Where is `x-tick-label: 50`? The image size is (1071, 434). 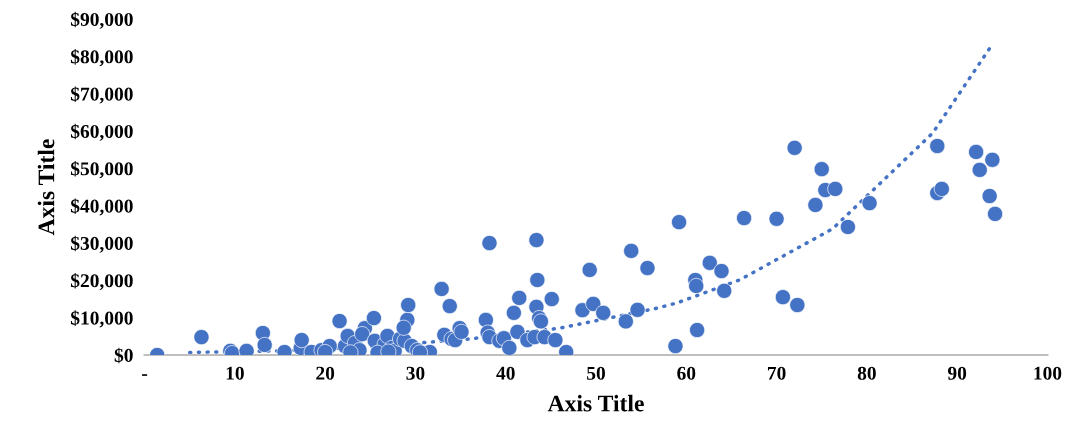 x-tick-label: 50 is located at coordinates (596, 373).